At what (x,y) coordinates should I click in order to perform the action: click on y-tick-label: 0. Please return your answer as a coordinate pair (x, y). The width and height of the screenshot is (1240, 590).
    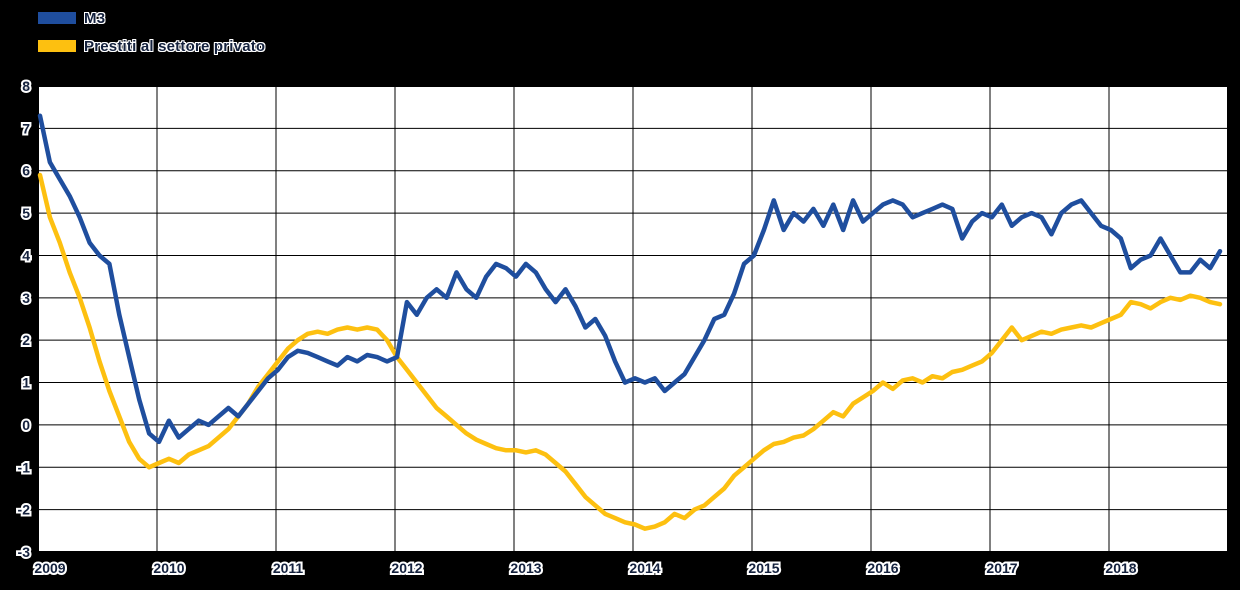
    Looking at the image, I should click on (26, 425).